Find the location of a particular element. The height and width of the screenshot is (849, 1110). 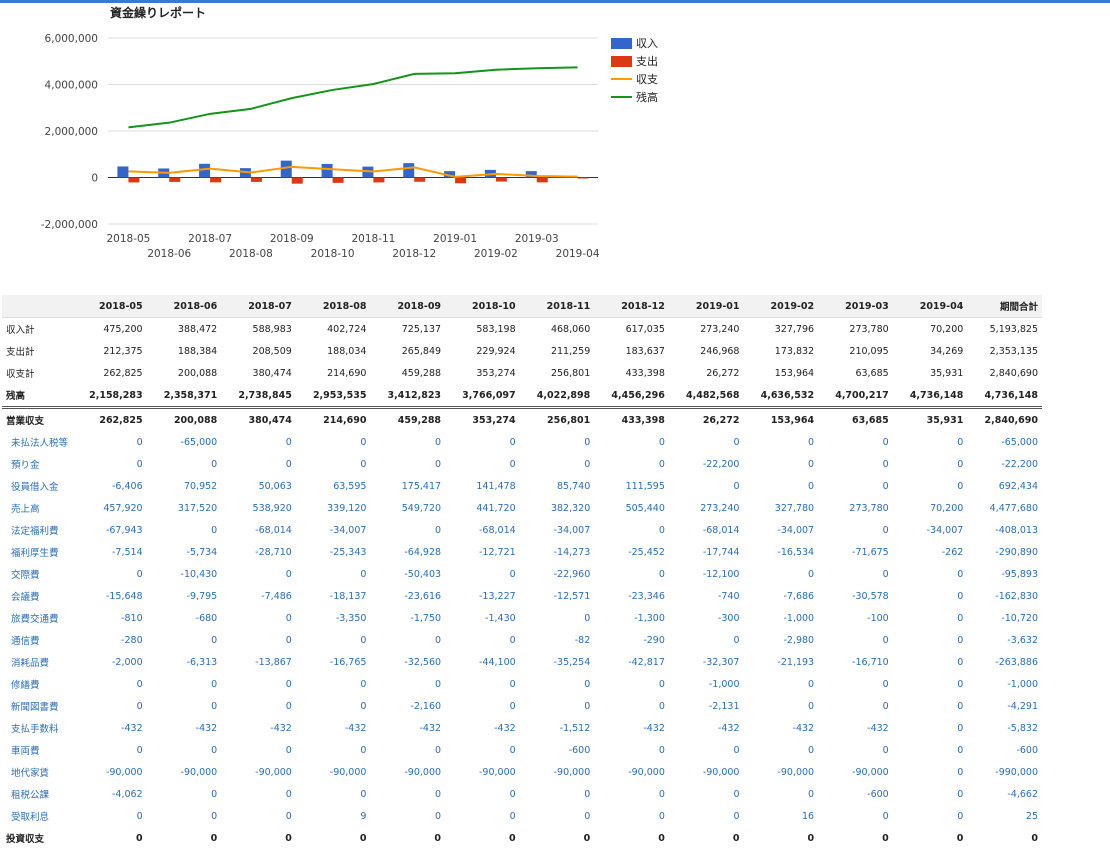

table-cell: -1,750 is located at coordinates (426, 618).